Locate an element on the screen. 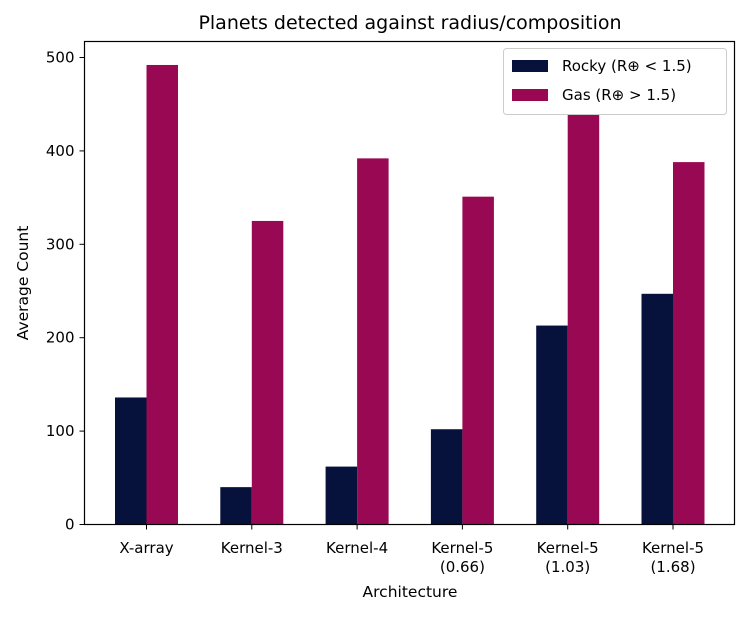 The height and width of the screenshot is (618, 748). y-axis-label: Average Count is located at coordinates (23, 283).